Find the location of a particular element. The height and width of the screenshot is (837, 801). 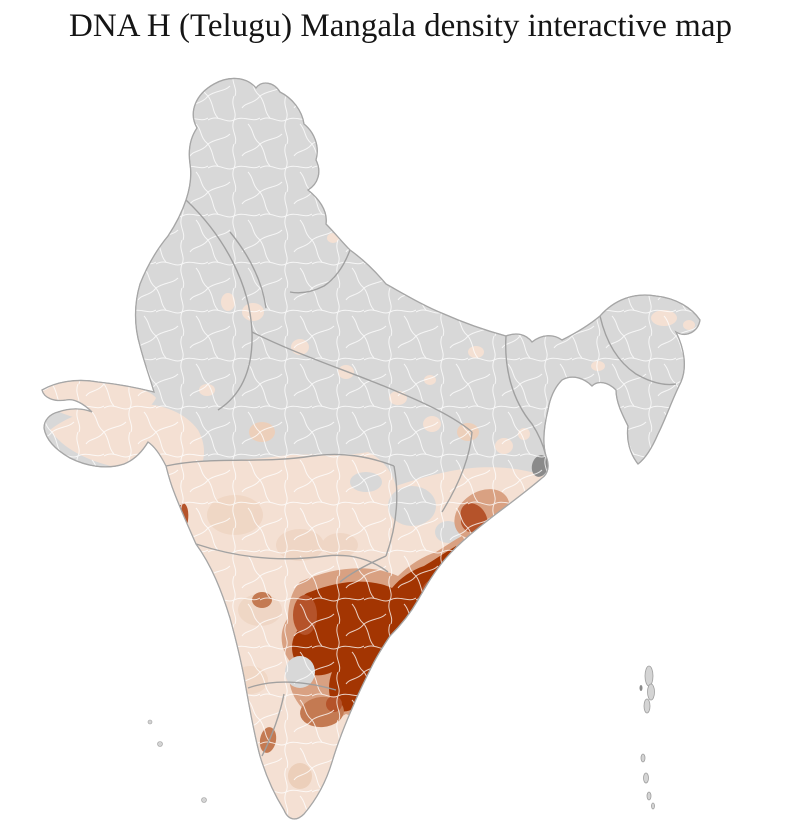

andaman-dark-islet is located at coordinates (641, 688).